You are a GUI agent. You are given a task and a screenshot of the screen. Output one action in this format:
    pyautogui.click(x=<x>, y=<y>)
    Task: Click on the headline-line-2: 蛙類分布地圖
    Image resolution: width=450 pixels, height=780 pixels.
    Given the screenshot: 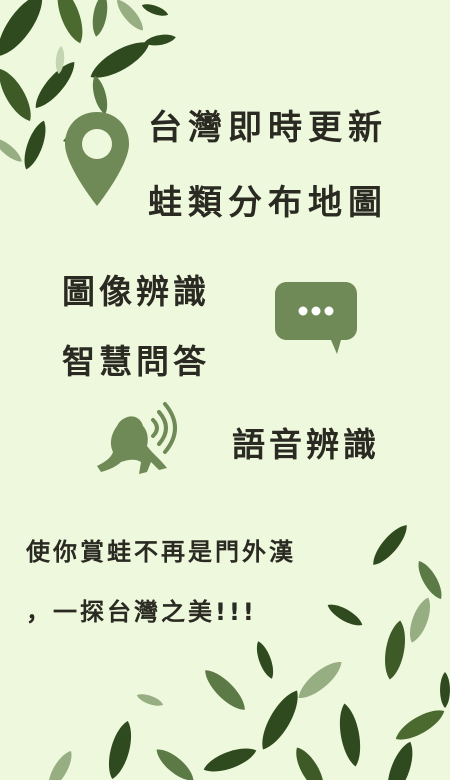 What is the action you would take?
    pyautogui.click(x=268, y=203)
    